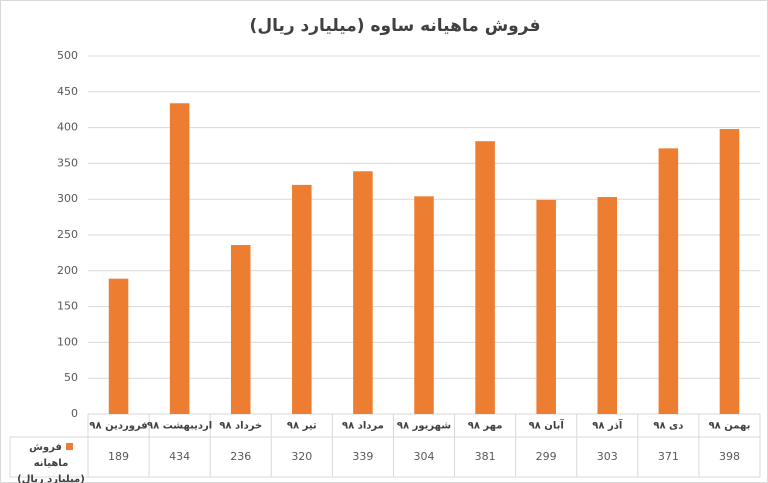  Describe the element at coordinates (485, 426) in the screenshot. I see `x-tick-label: مهر ۹۸` at that location.